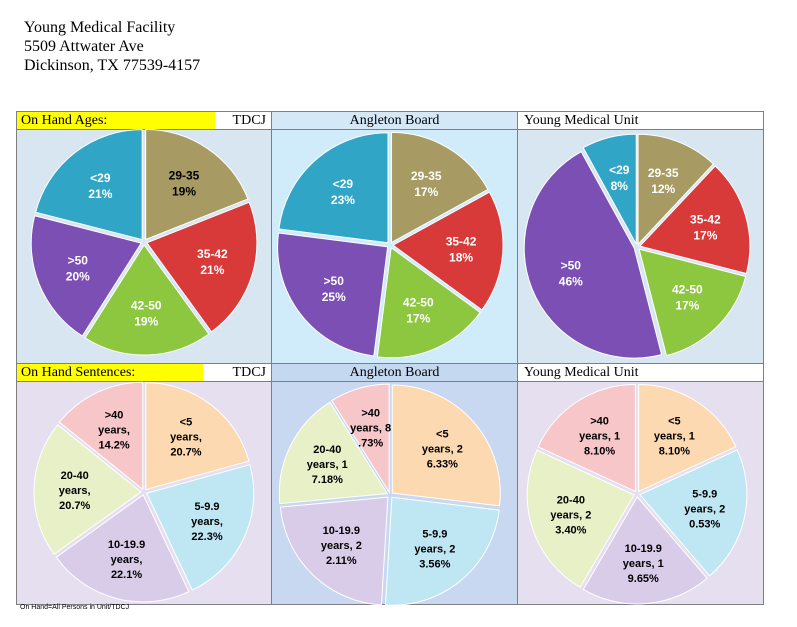 This screenshot has height=627, width=797. Describe the element at coordinates (100, 186) in the screenshot. I see `label-ages-tdcj-_29: <29 21%` at that location.